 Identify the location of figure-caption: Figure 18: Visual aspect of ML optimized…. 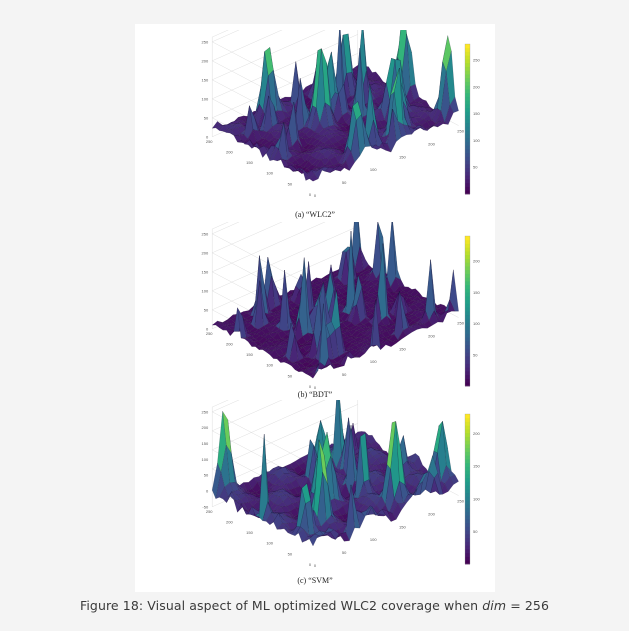
(314, 605).